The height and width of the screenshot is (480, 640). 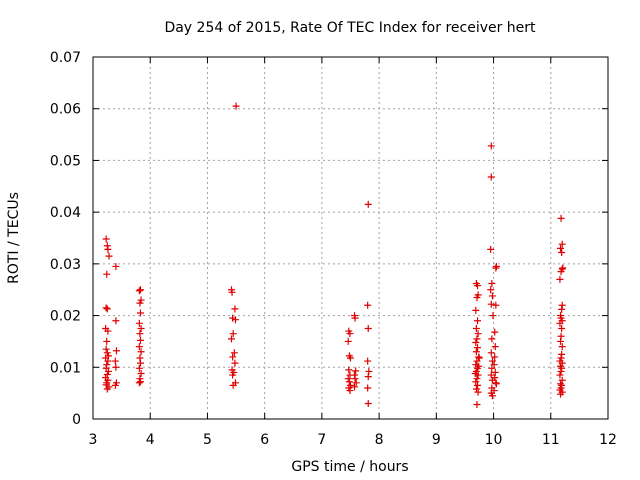 I want to click on y-tick-label: 0, so click(x=76, y=420).